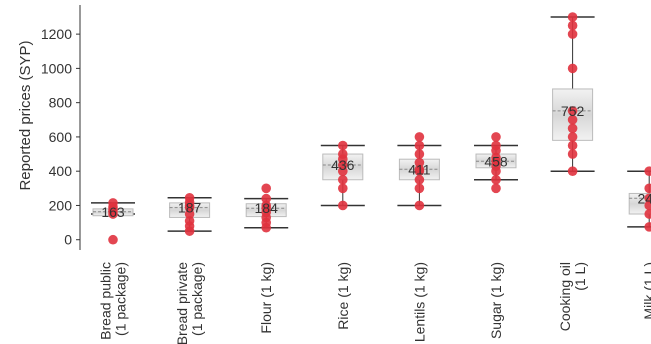  I want to click on box-group: 436, so click(342, 175).